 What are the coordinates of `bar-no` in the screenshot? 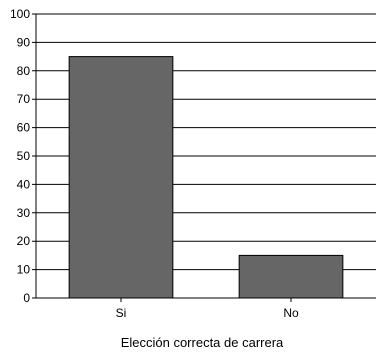 It's located at (291, 276).